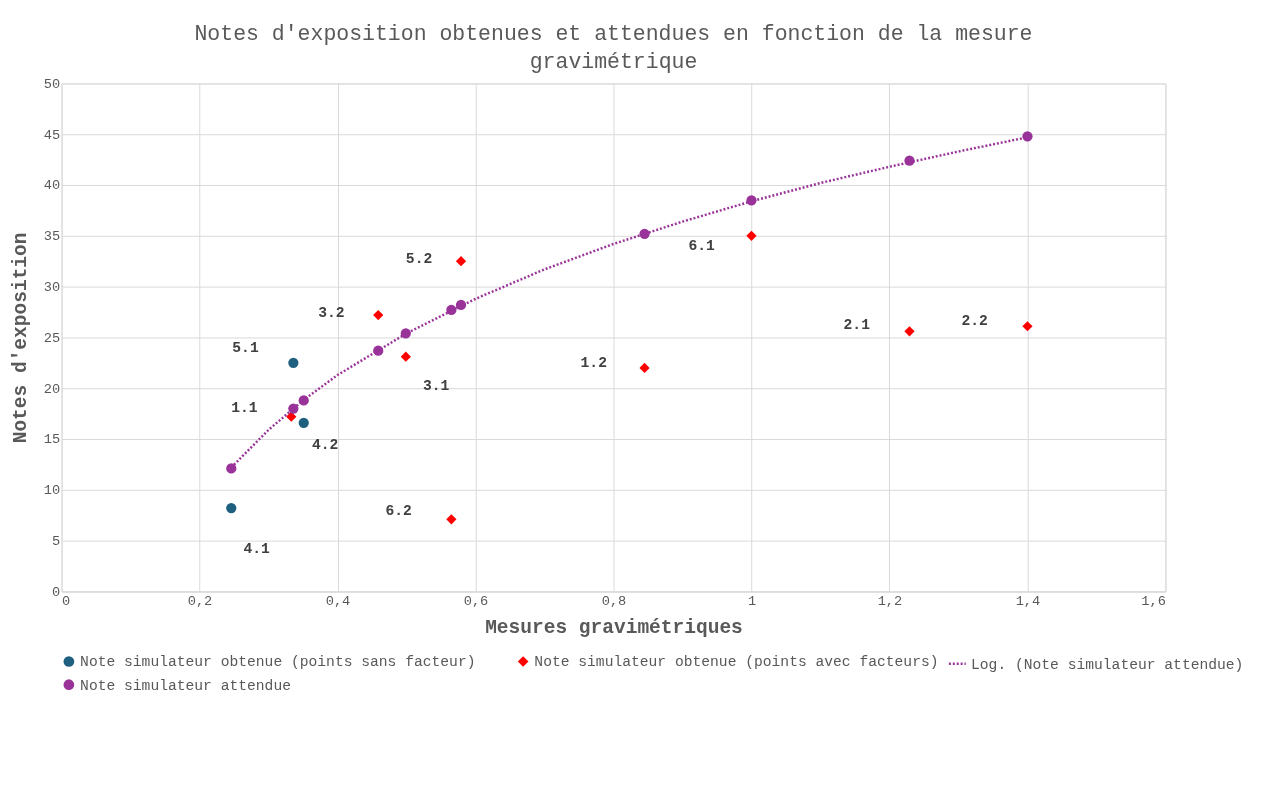 The width and height of the screenshot is (1269, 791). I want to click on y-tick-label: 25, so click(52, 338).